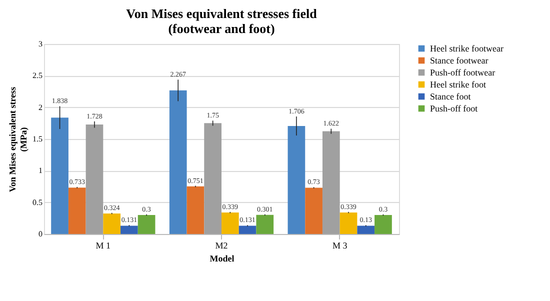 The height and width of the screenshot is (301, 550). What do you see at coordinates (222, 259) in the screenshot?
I see `x-axis-title: Model` at bounding box center [222, 259].